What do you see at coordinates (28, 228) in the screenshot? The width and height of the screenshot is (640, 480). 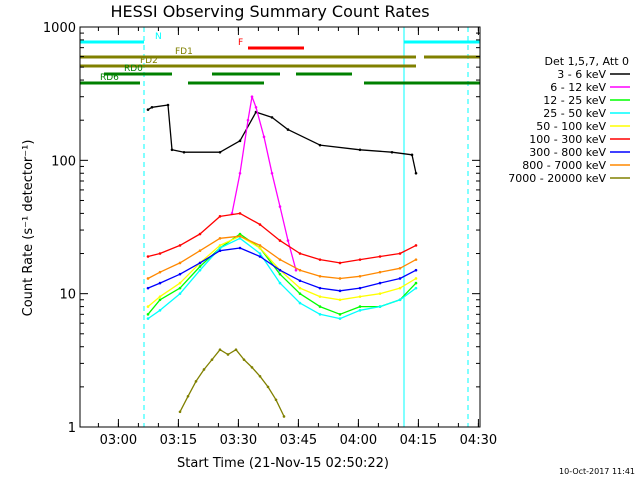 I see `y-axis-label: Count Rate (s⁻¹ detector⁻¹)` at bounding box center [28, 228].